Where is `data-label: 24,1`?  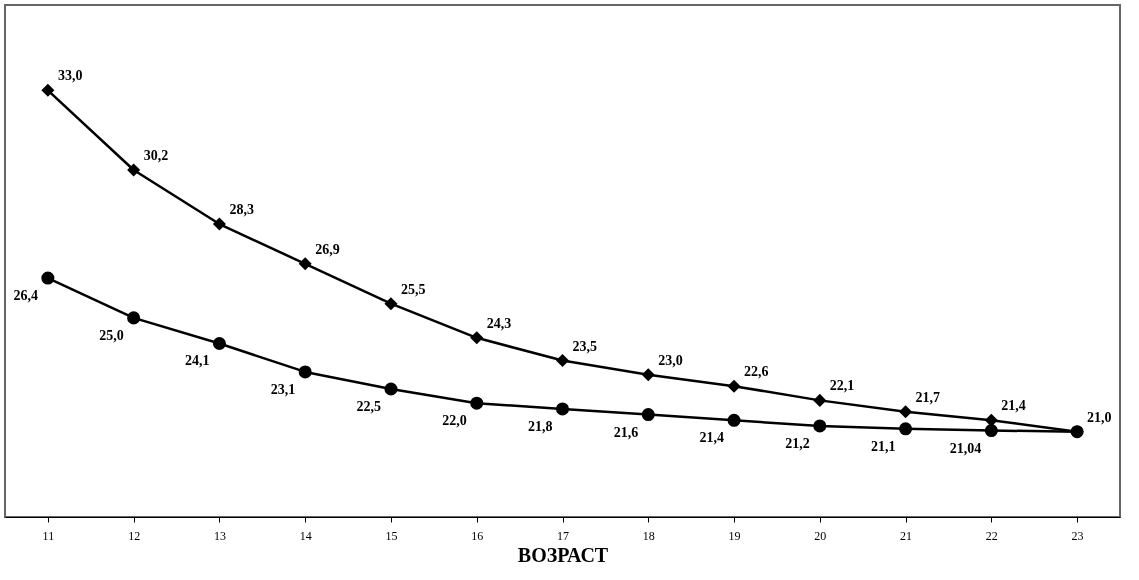 data-label: 24,1 is located at coordinates (197, 361).